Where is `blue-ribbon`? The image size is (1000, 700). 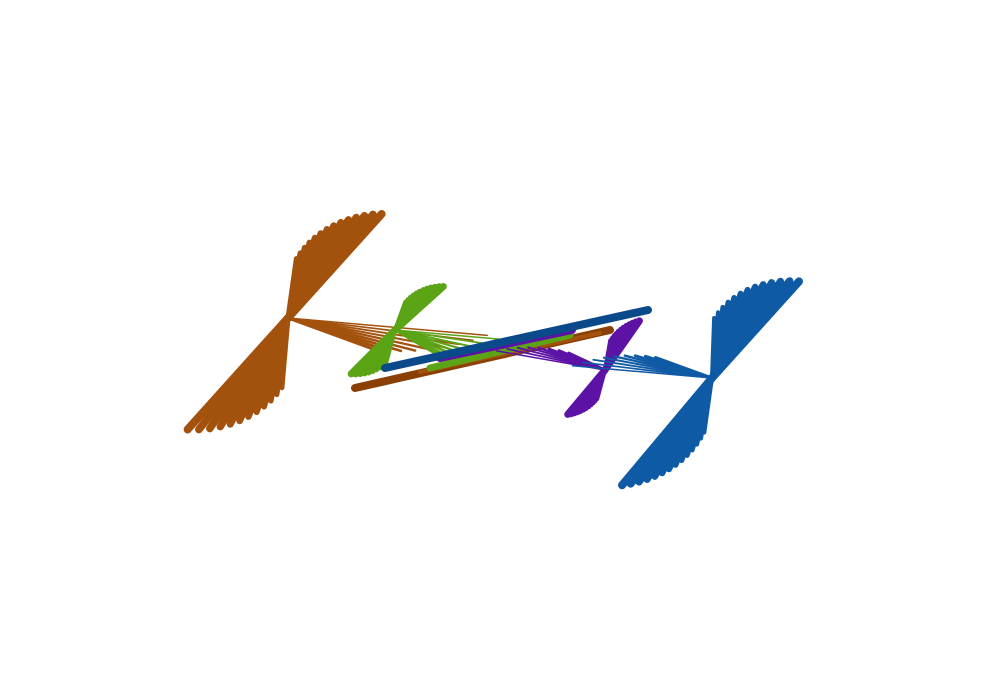 blue-ribbon is located at coordinates (592, 383).